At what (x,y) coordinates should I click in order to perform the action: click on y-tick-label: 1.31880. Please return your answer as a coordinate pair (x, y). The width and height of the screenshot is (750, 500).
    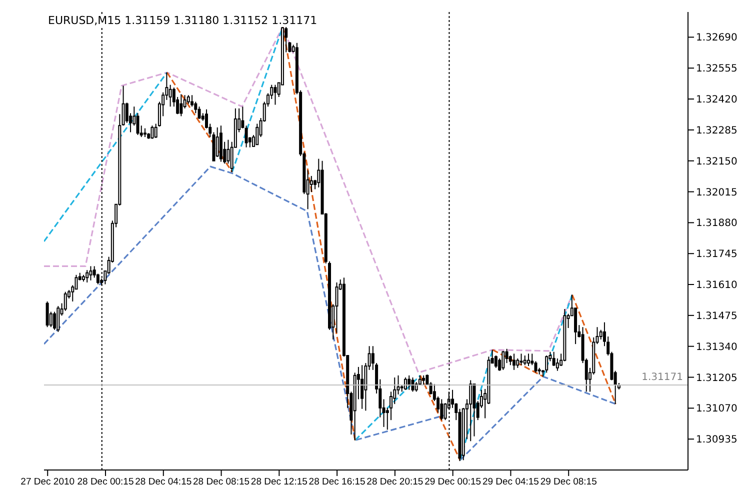
    Looking at the image, I should click on (717, 224).